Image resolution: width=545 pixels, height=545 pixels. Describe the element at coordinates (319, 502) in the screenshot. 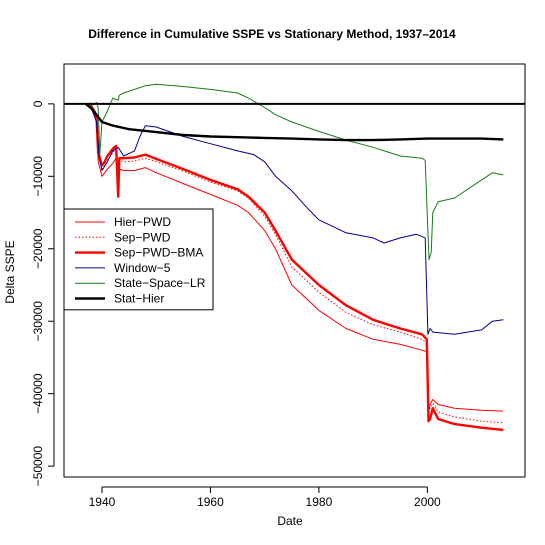

I see `x-tick-label: 1980` at that location.